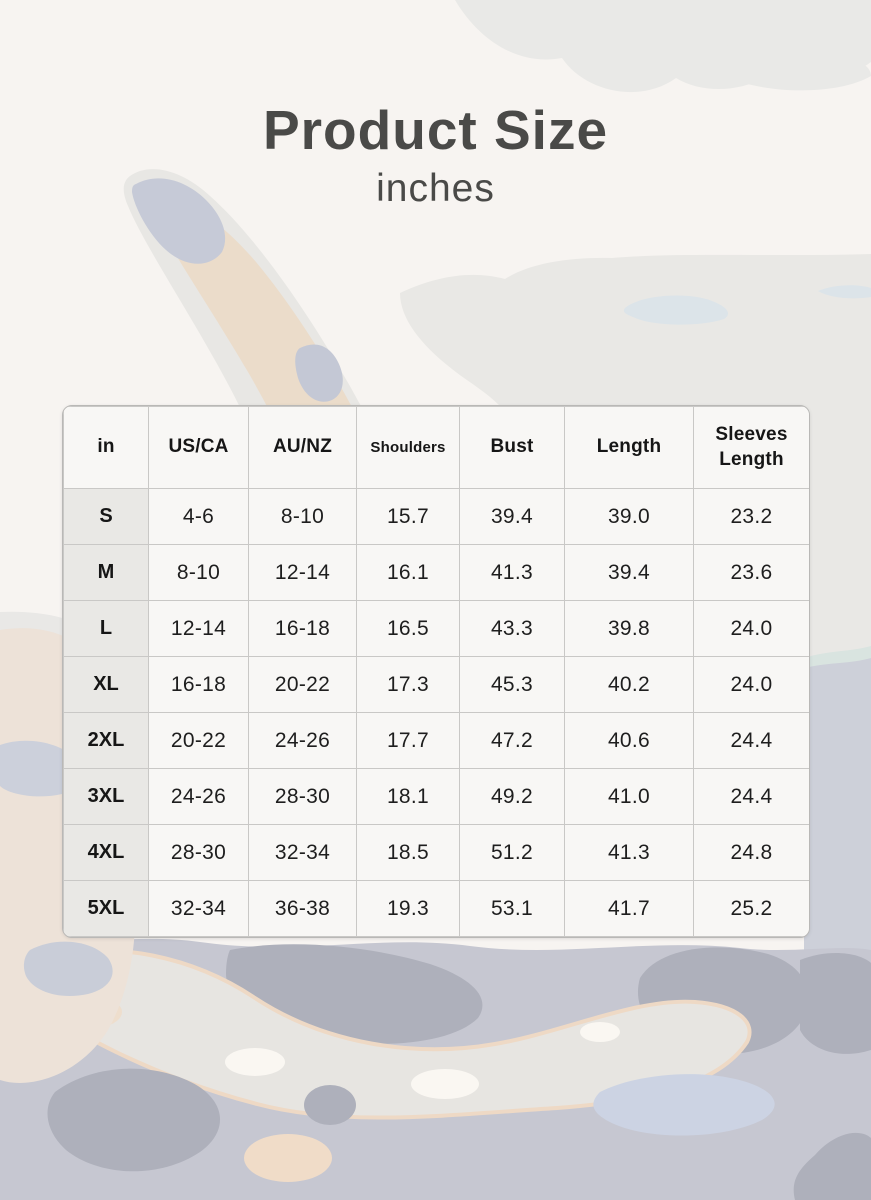 The height and width of the screenshot is (1200, 871). Describe the element at coordinates (512, 516) in the screenshot. I see `cell-bust: 39.4` at that location.